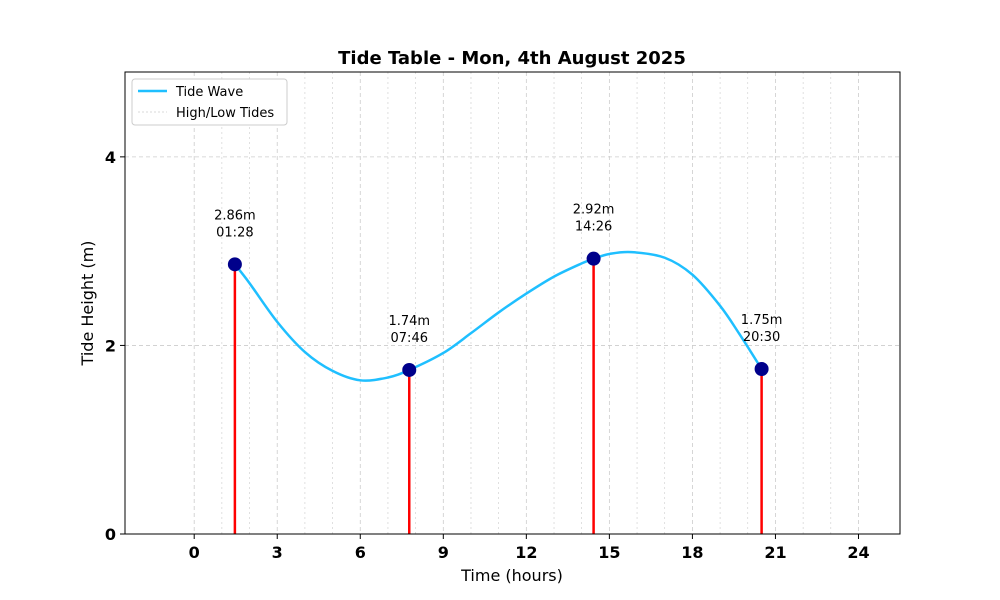 This screenshot has height=600, width=1000. What do you see at coordinates (761, 337) in the screenshot?
I see `tide-time-label: 20:30` at bounding box center [761, 337].